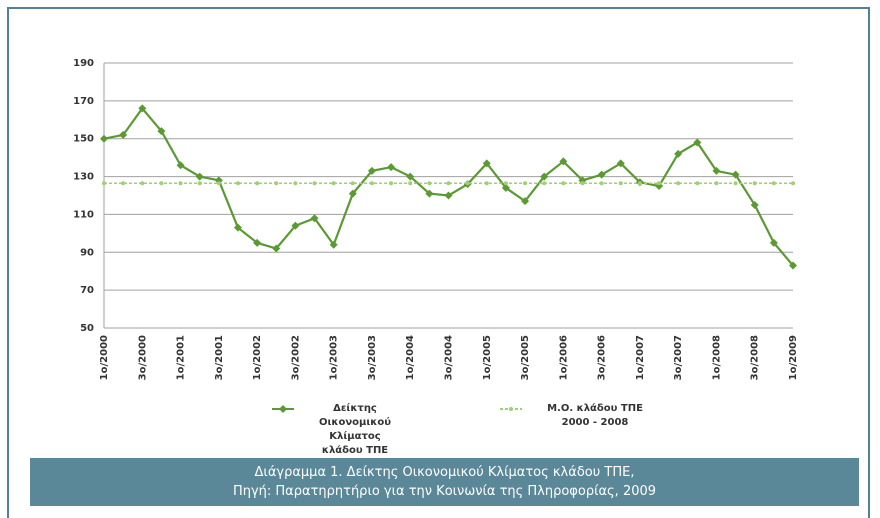 Image resolution: width=880 pixels, height=518 pixels. What do you see at coordinates (257, 357) in the screenshot?
I see `x-tick-label: 1ο/2002` at bounding box center [257, 357].